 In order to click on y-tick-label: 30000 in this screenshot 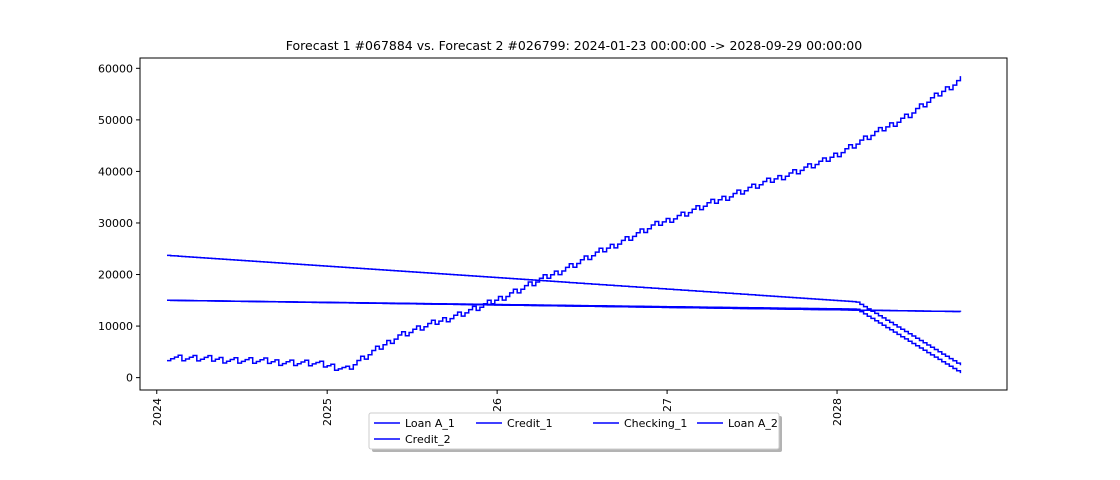, I will do `click(115, 223)`.